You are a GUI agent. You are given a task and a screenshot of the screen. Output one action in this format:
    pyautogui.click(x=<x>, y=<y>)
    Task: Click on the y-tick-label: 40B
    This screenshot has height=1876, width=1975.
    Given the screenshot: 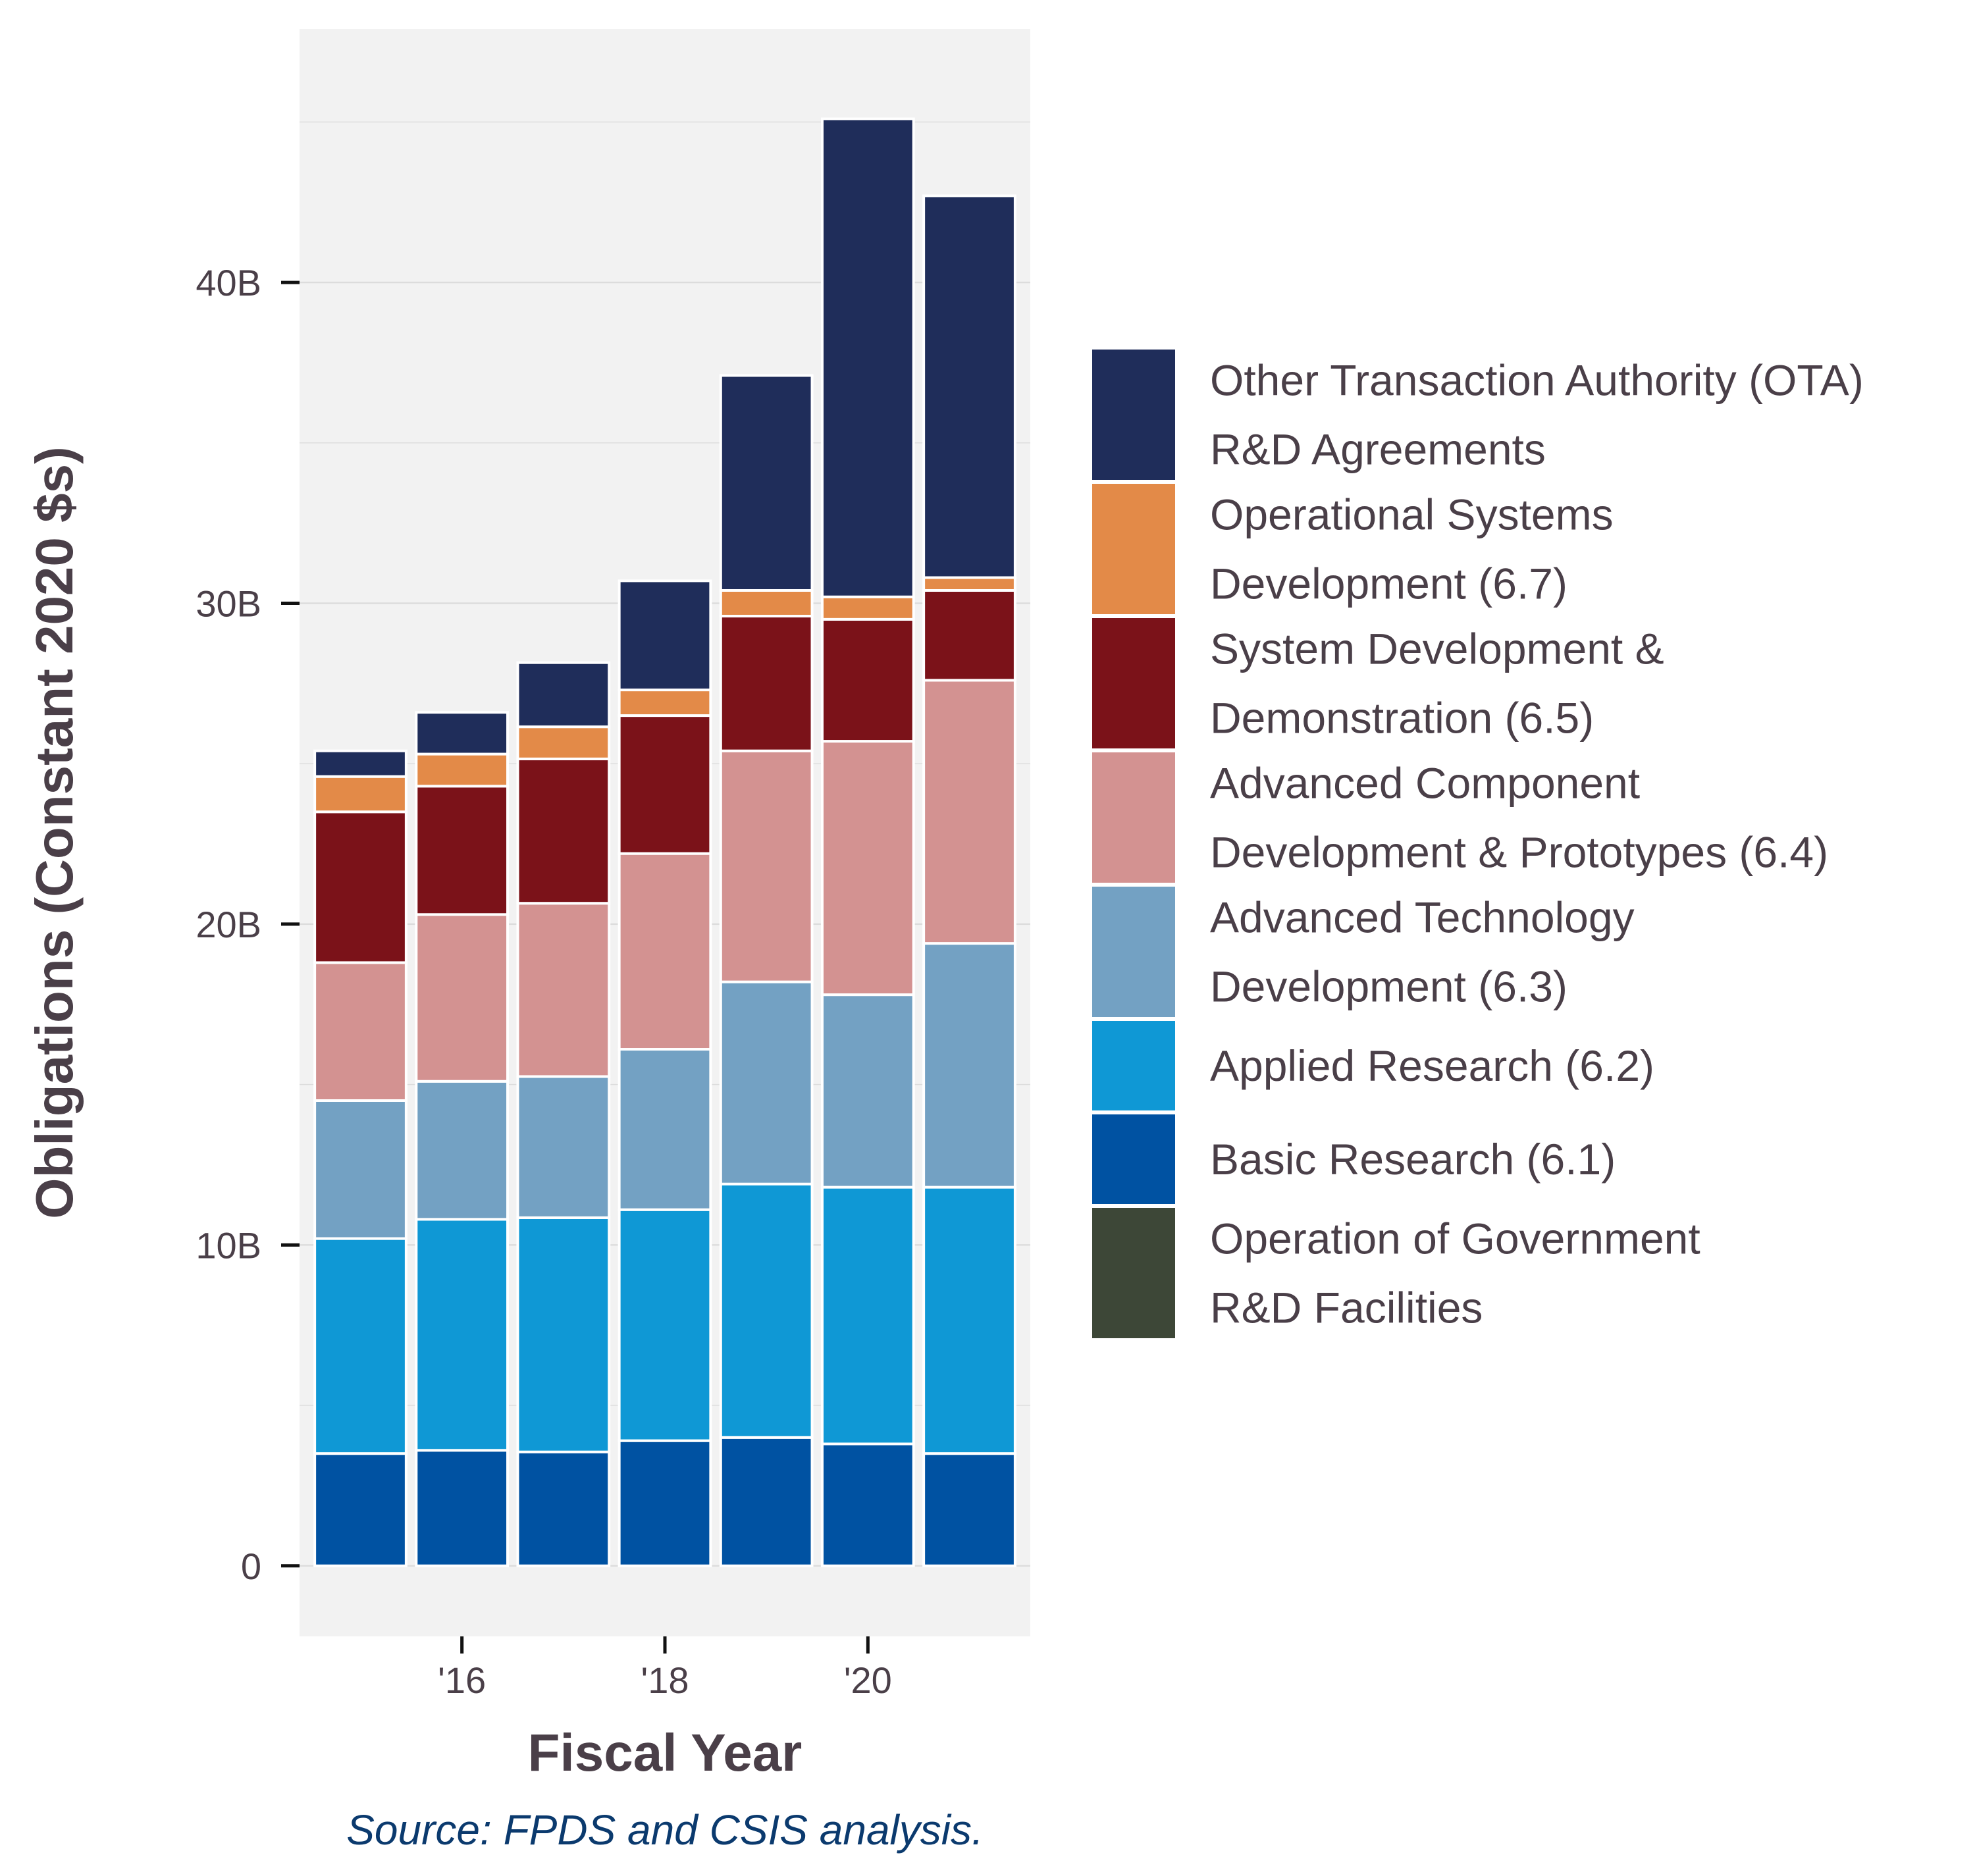 What is the action you would take?
    pyautogui.click(x=228, y=282)
    